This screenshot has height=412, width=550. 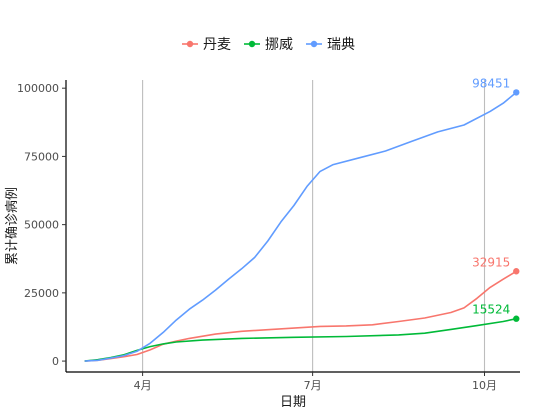 What do you see at coordinates (491, 83) in the screenshot?
I see `series-end-label-3: 98451` at bounding box center [491, 83].